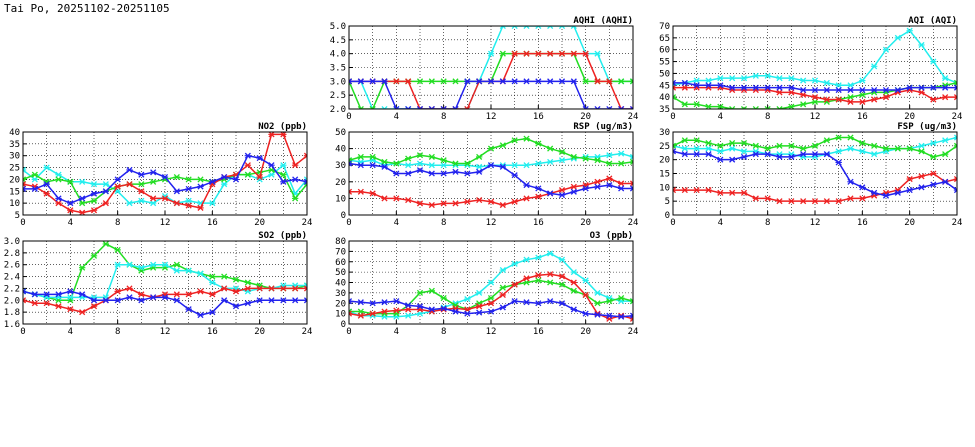  Describe the element at coordinates (491, 192) in the screenshot. I see `rsp-series-red` at that location.